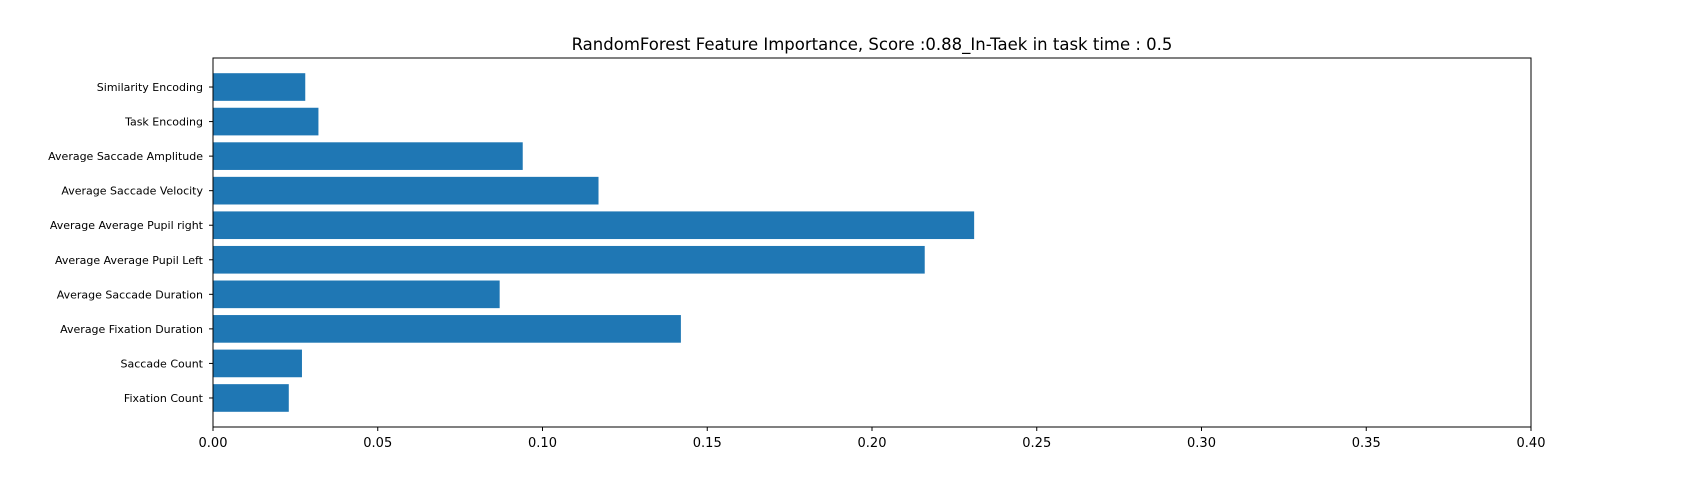  What do you see at coordinates (872, 443) in the screenshot?
I see `x-tick-label: 0.20` at bounding box center [872, 443].